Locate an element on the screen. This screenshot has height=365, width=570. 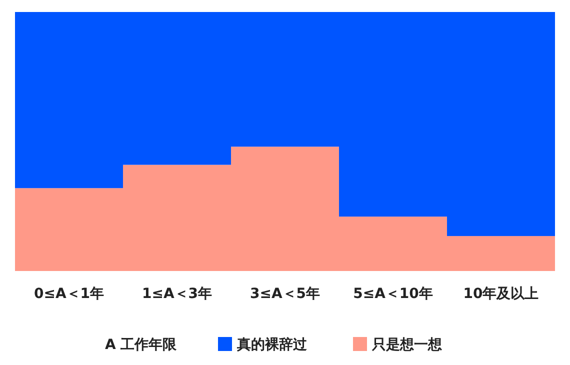
legend-title: A 工作年限 is located at coordinates (141, 345).